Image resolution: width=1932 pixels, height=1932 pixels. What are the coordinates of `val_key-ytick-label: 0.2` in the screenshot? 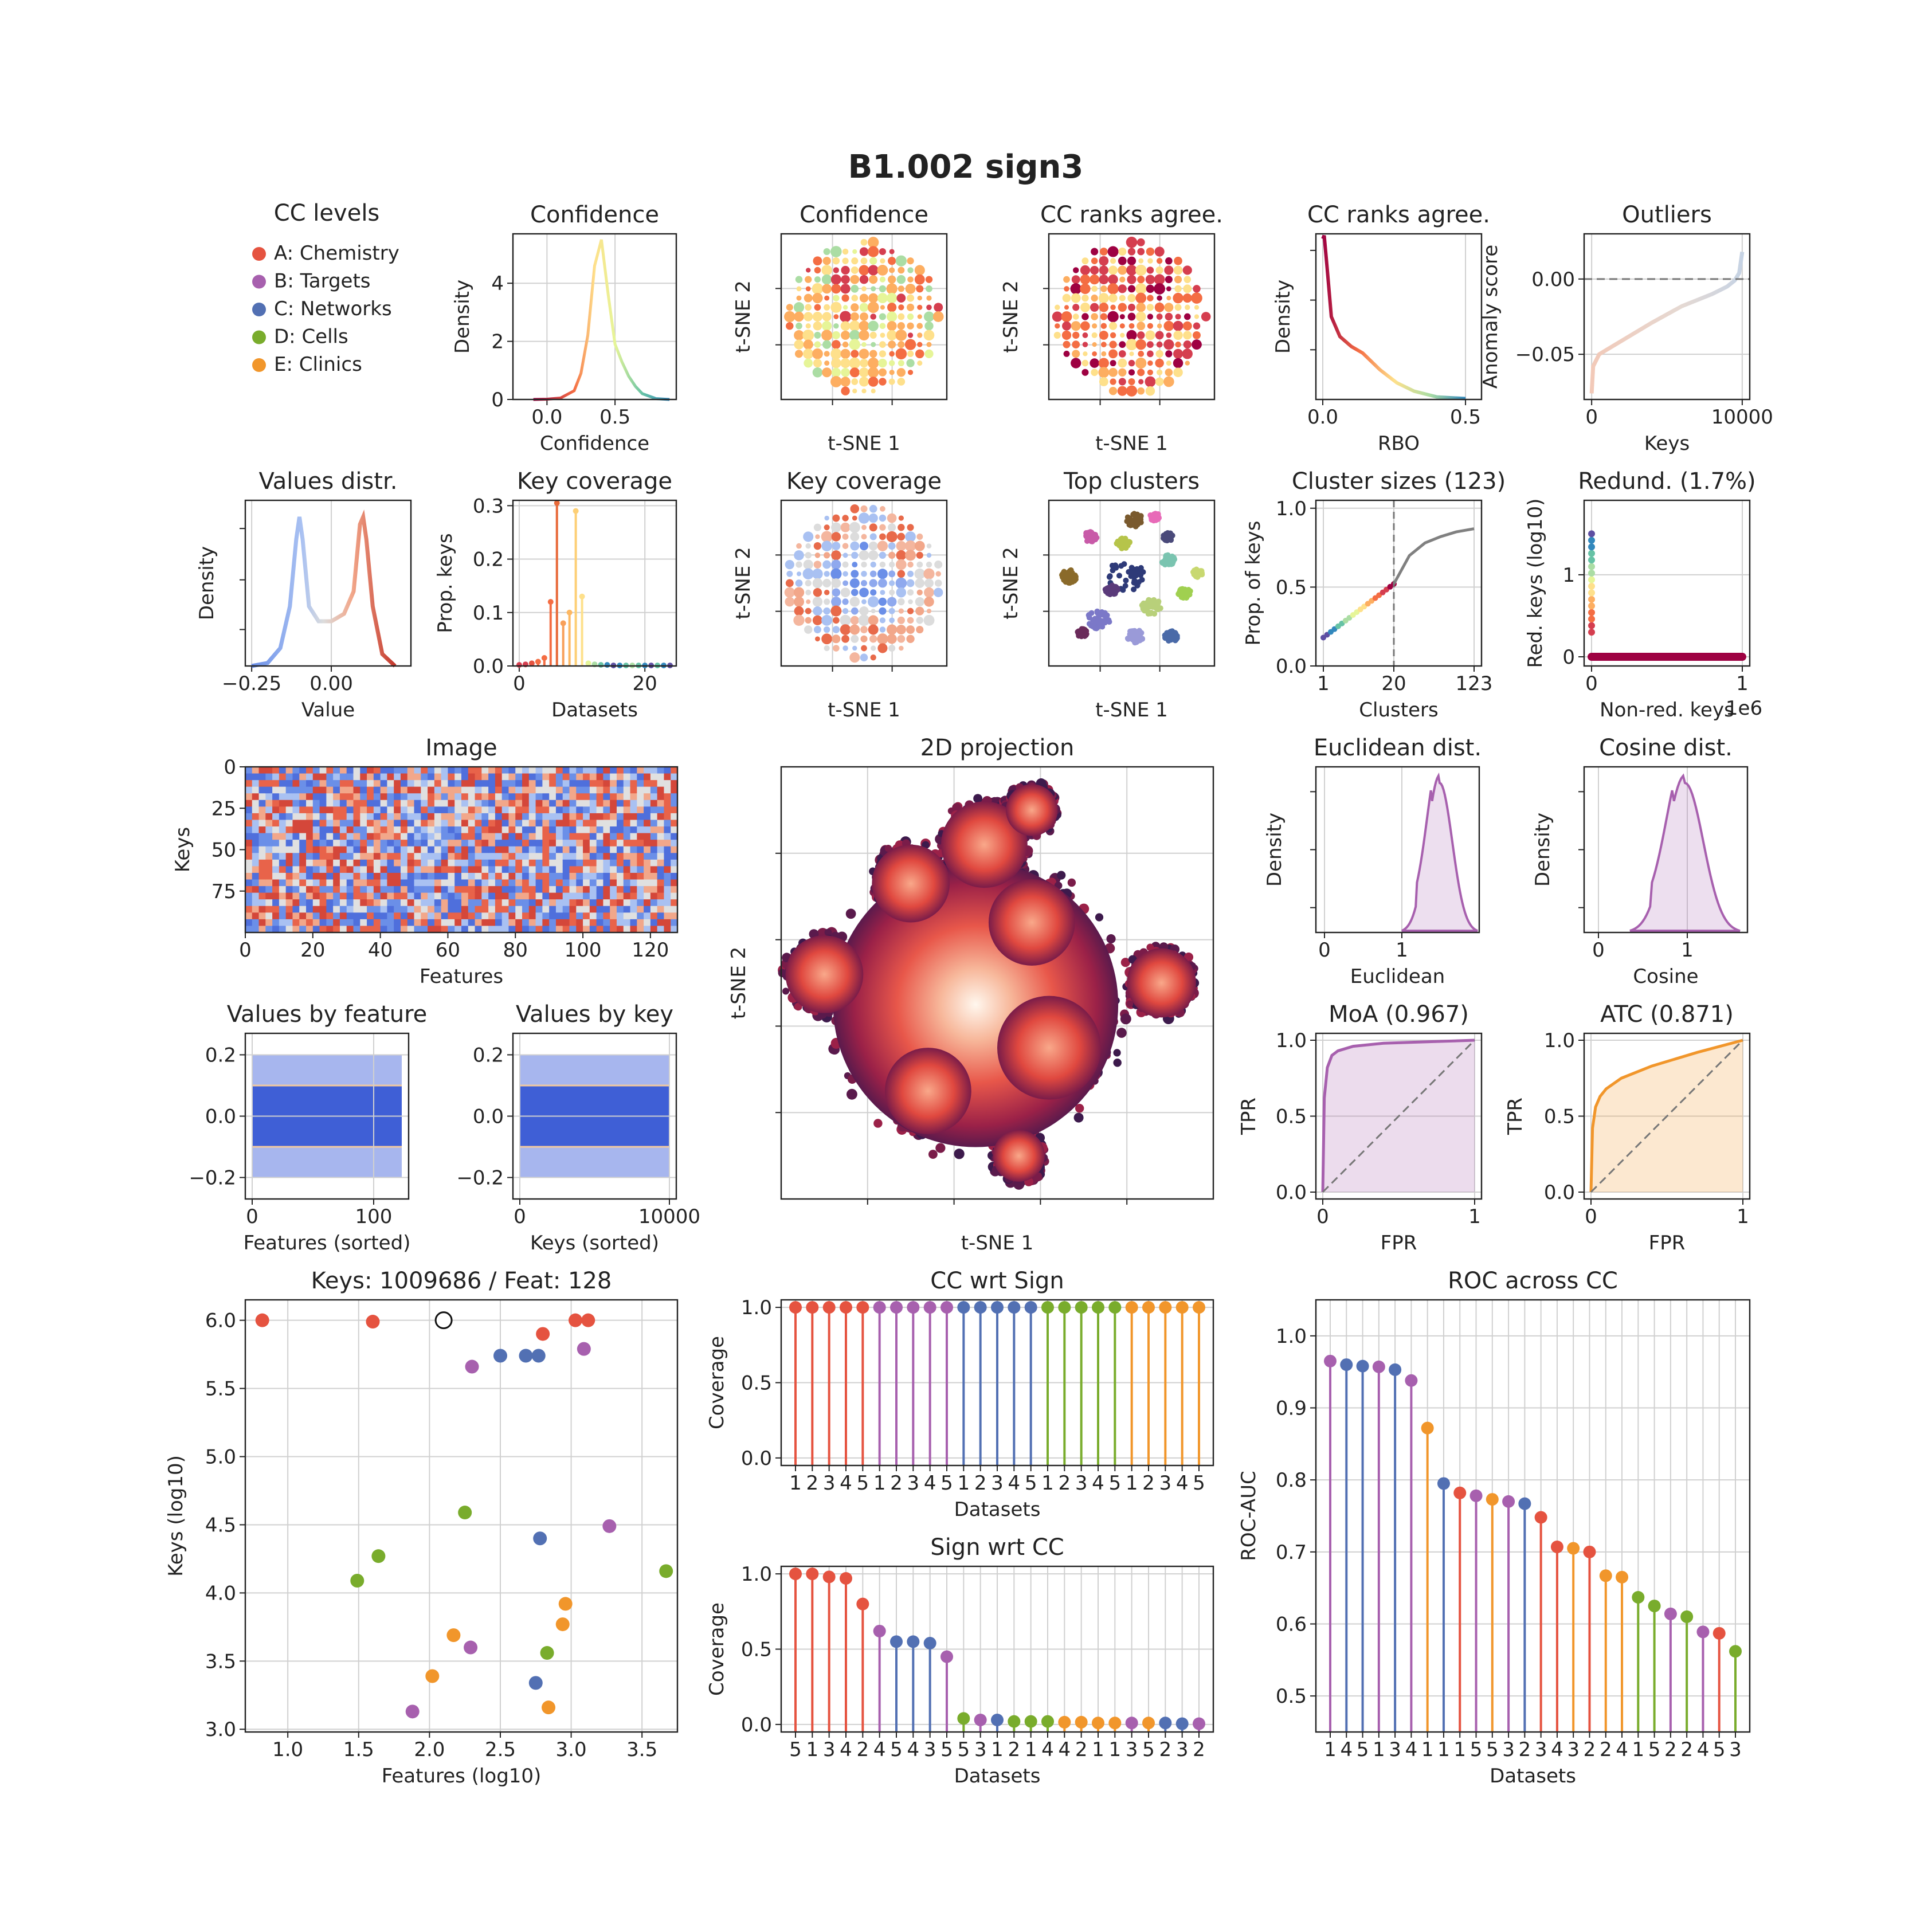 It's located at (488, 1056).